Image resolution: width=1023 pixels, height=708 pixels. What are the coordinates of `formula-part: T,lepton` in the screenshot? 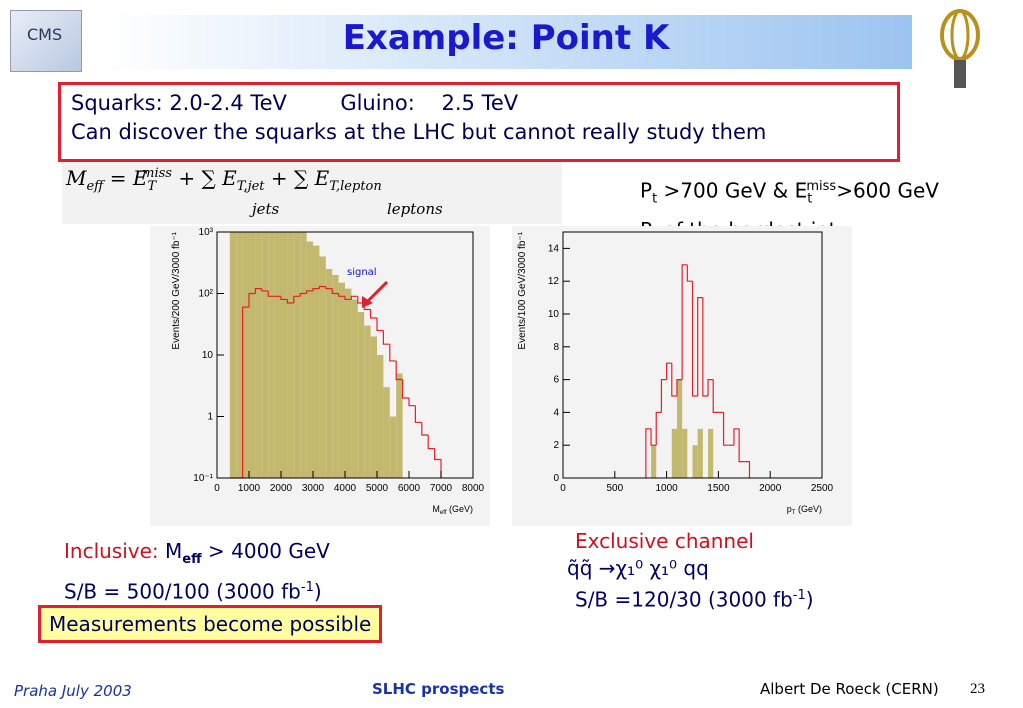 It's located at (355, 186).